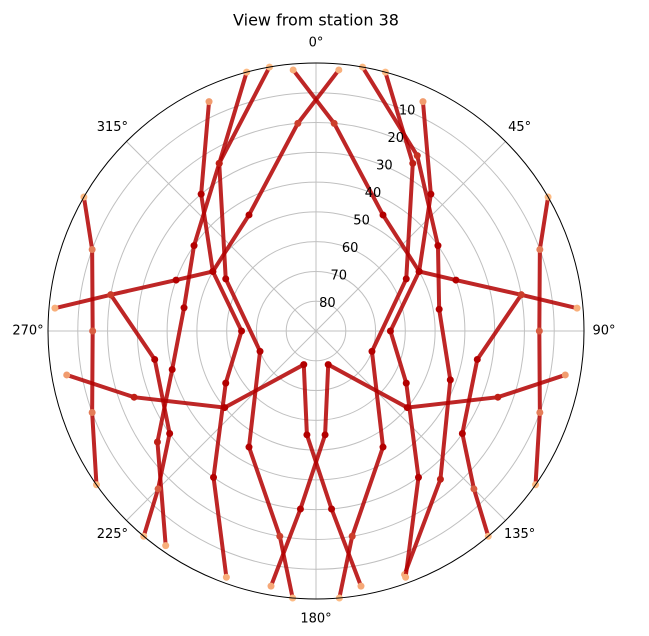 The image size is (649, 636). Describe the element at coordinates (316, 20) in the screenshot. I see `chart-title: View from station 38` at that location.